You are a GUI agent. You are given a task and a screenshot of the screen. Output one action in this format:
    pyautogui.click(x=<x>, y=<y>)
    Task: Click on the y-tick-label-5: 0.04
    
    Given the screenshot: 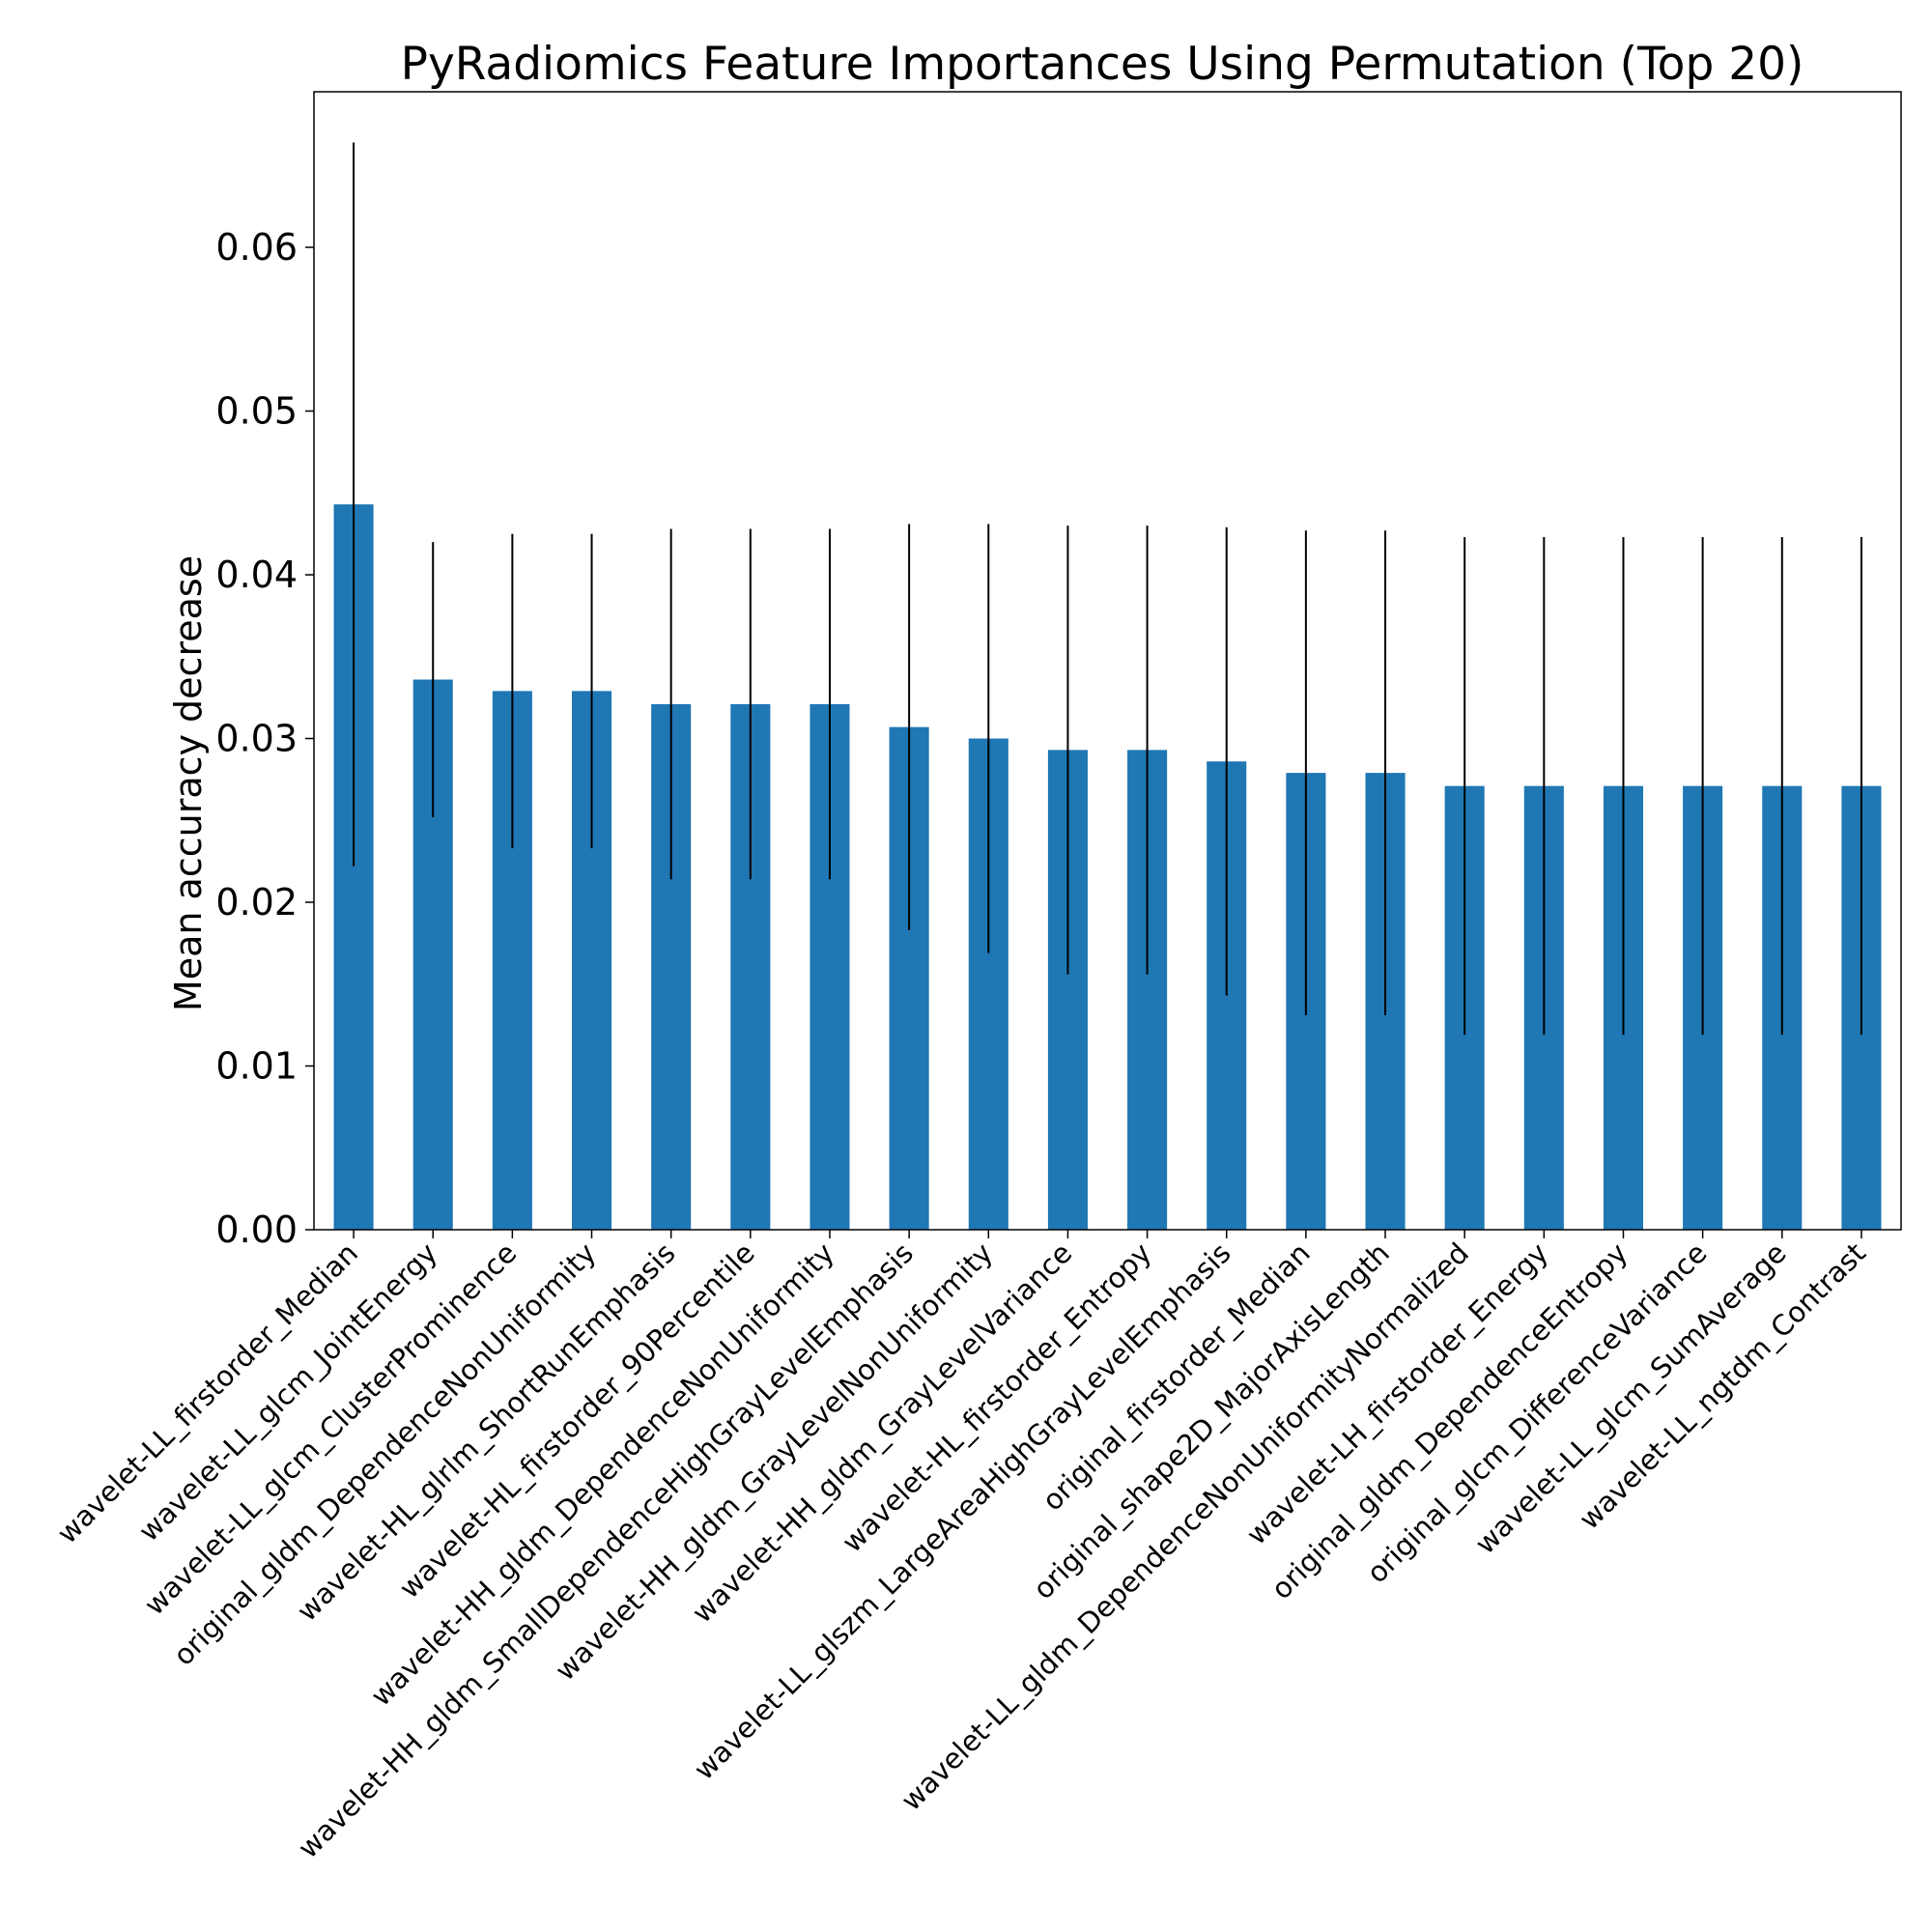 What is the action you would take?
    pyautogui.click(x=256, y=575)
    